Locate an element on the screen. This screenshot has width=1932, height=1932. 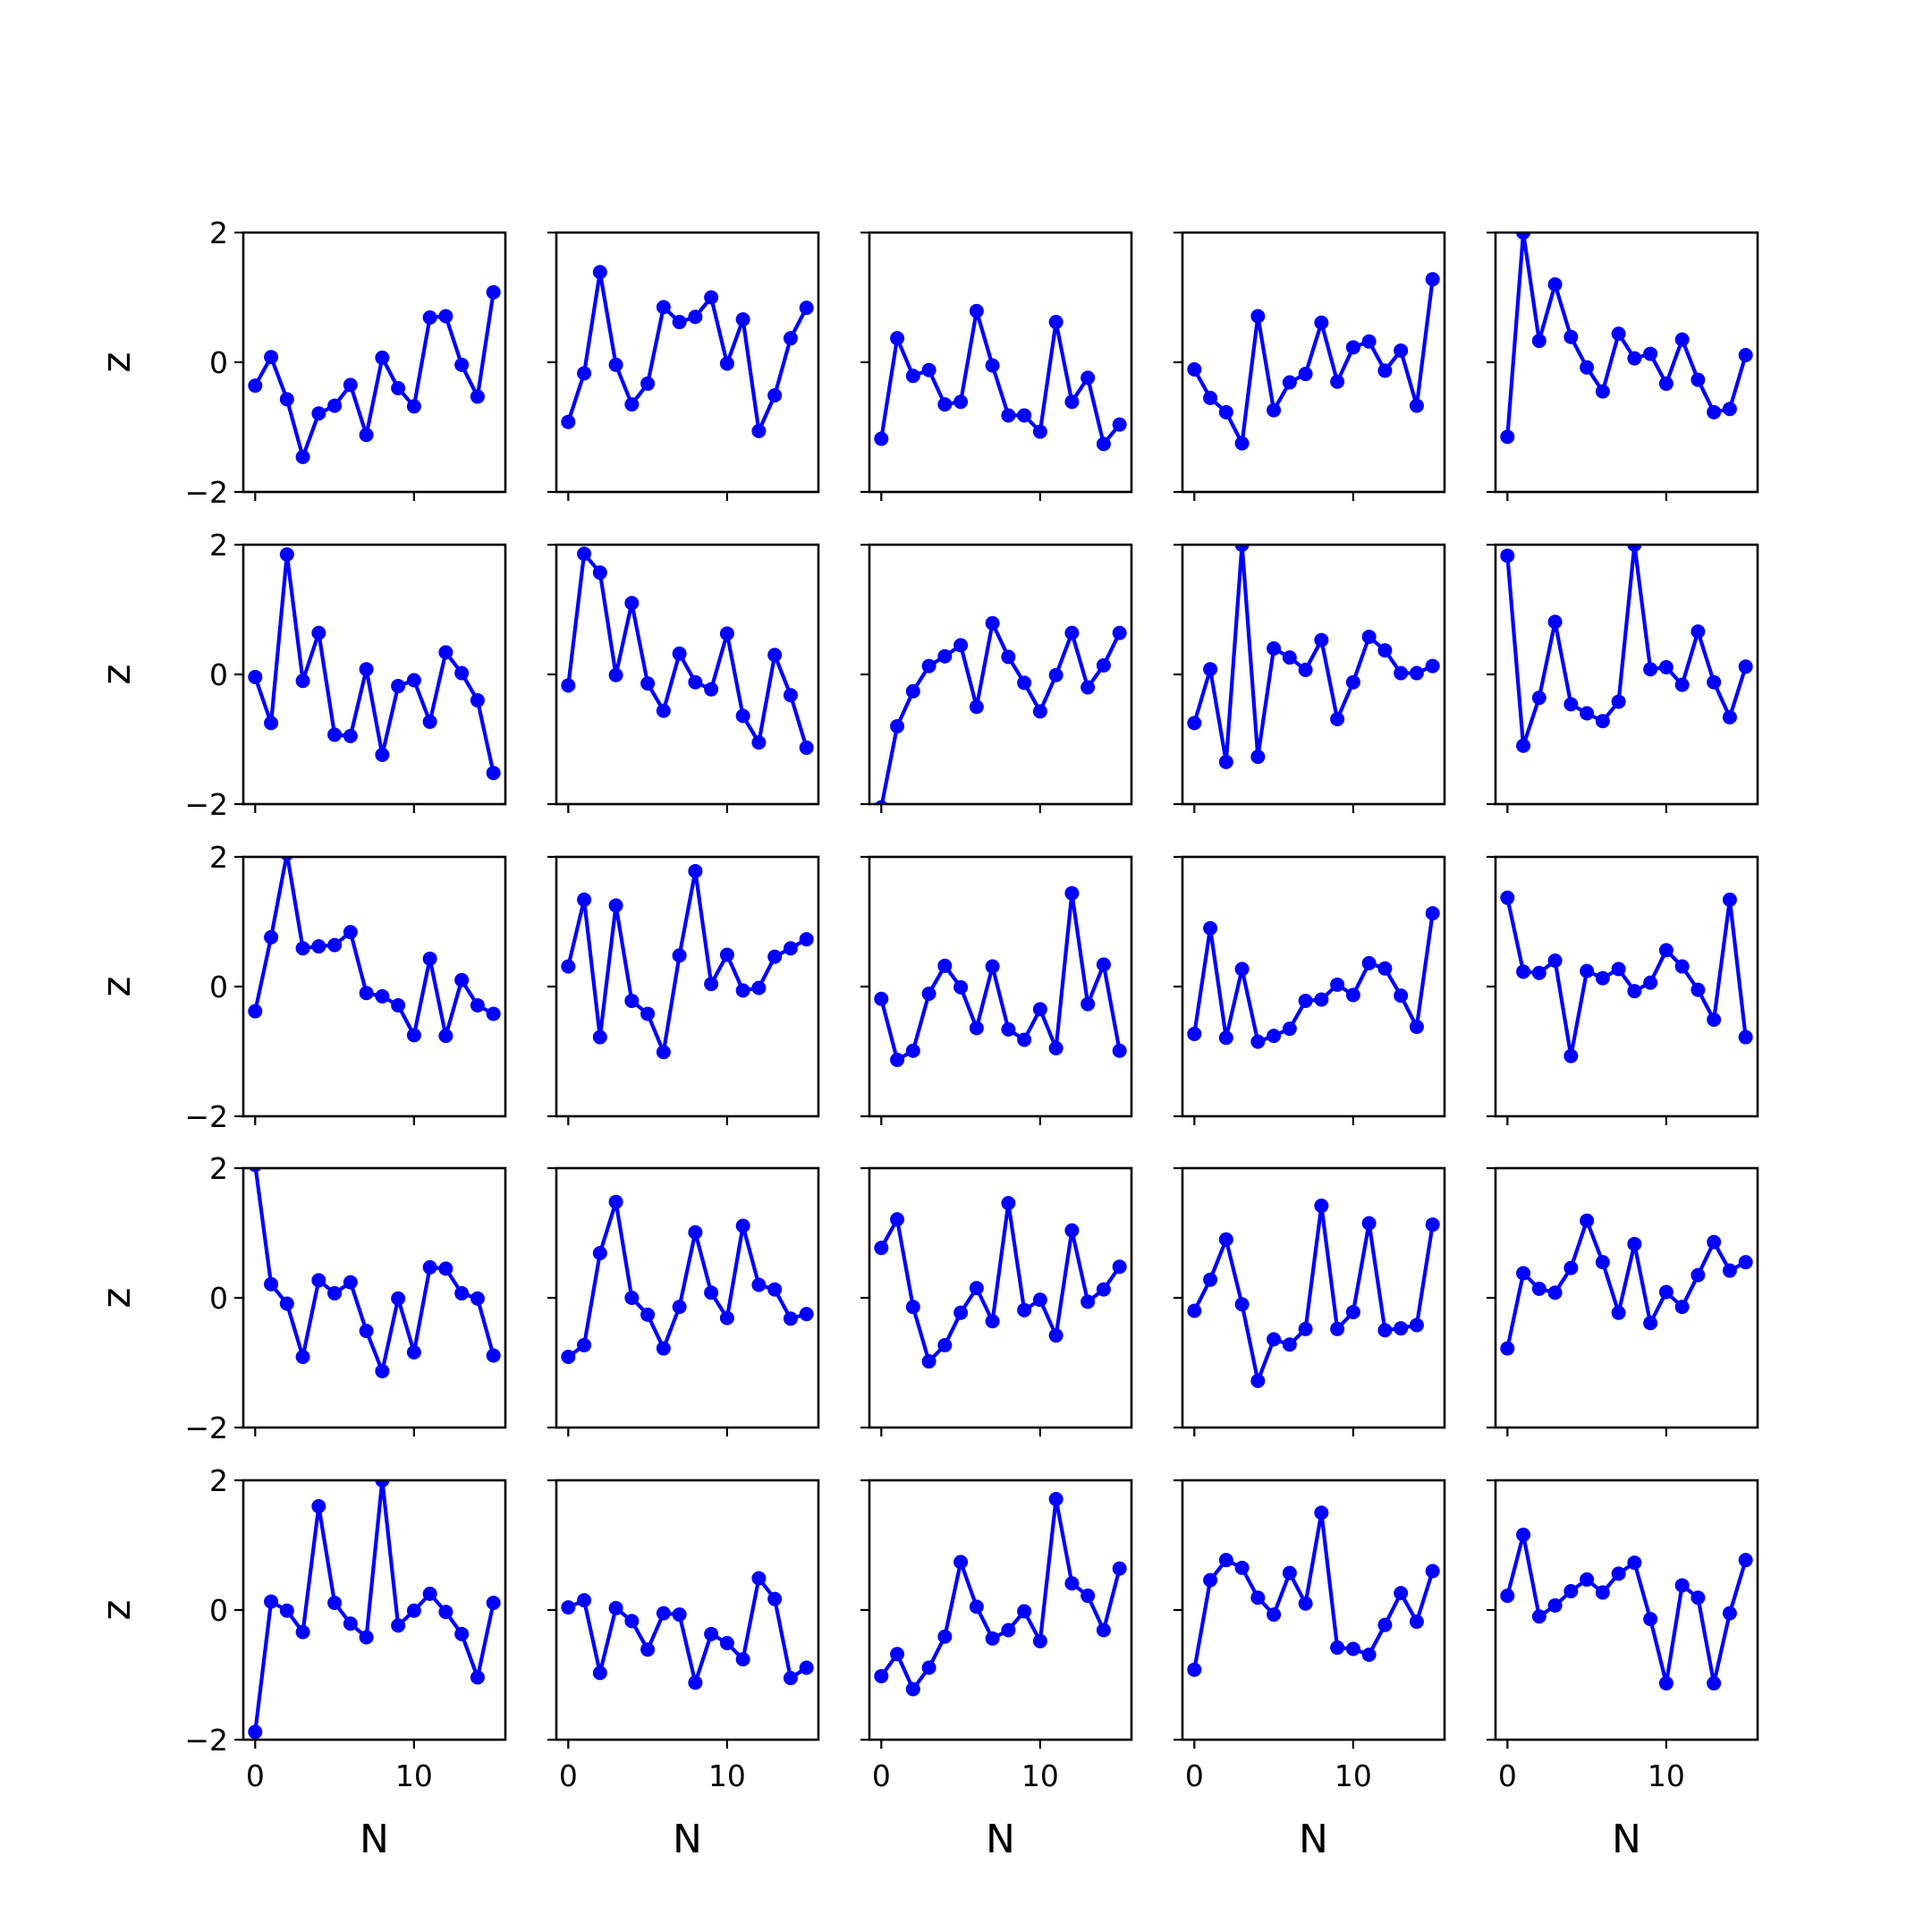
subplot-r3-c1: −2 0 2 z is located at coordinates (300, 987).